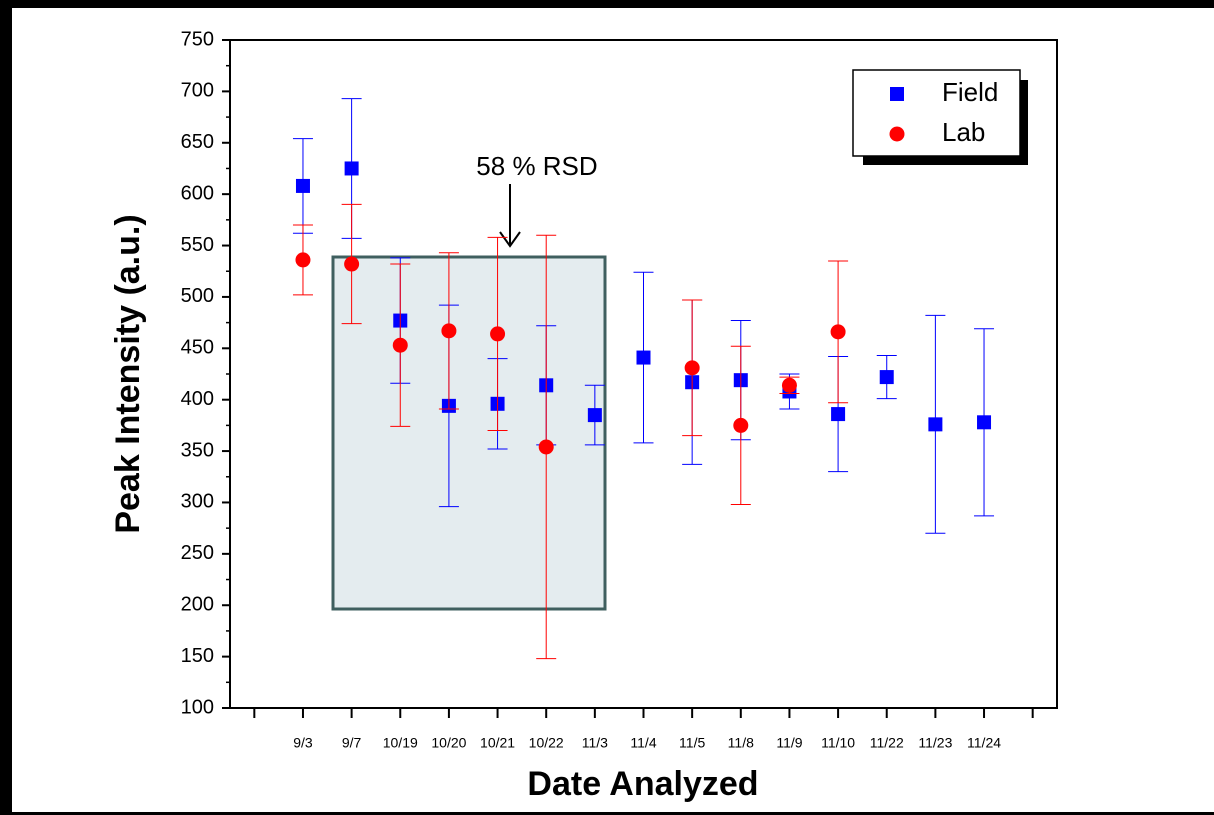 This screenshot has height=815, width=1214. I want to click on y-tick-label: 150, so click(197, 656).